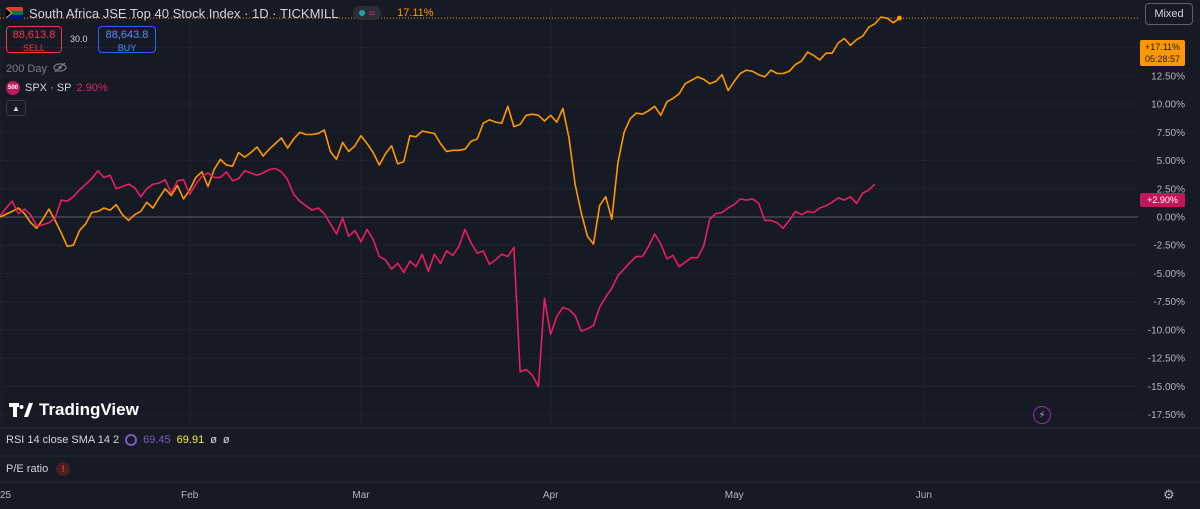 Image resolution: width=1200 pixels, height=509 pixels. I want to click on y-tick-label: 12.50%, so click(1168, 76).